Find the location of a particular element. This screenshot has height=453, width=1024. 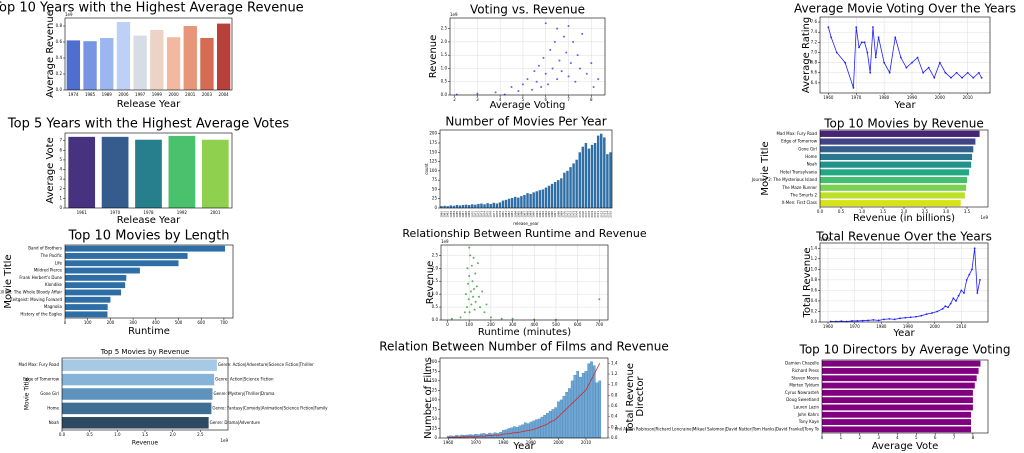

x-tick-label: 1999 is located at coordinates (561, 214).